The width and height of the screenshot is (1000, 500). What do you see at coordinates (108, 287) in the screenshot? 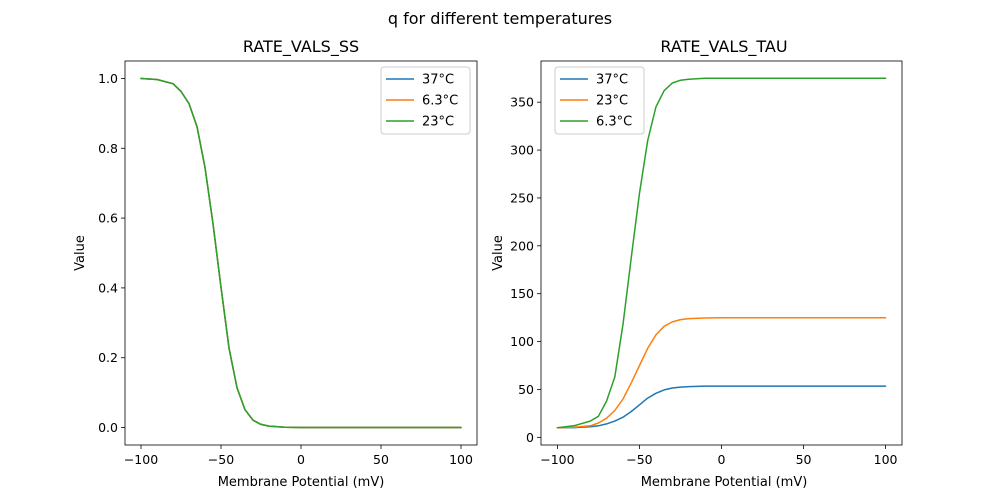
I see `y-tick-label: 0.4` at bounding box center [108, 287].